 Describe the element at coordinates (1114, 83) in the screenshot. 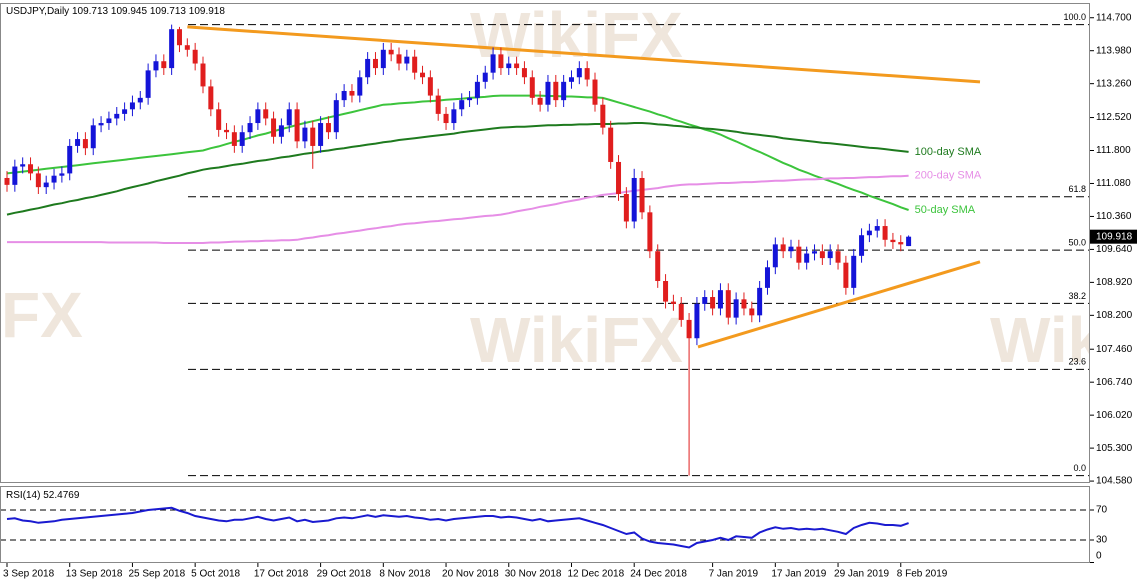

I see `y-tick-label: 113.260` at that location.